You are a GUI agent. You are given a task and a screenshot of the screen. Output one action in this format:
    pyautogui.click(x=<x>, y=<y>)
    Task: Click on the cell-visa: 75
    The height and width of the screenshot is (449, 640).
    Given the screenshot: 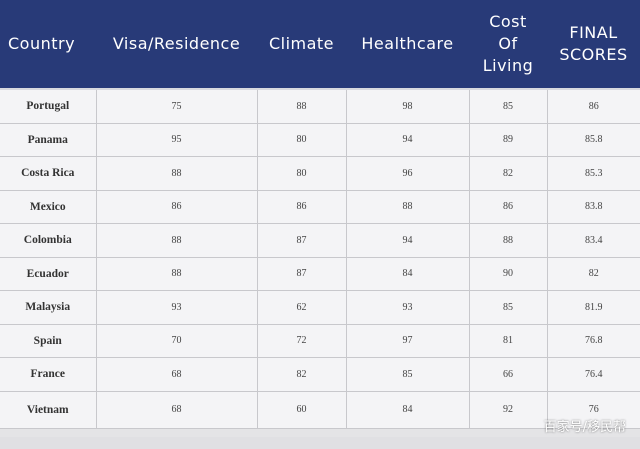 What is the action you would take?
    pyautogui.click(x=177, y=106)
    